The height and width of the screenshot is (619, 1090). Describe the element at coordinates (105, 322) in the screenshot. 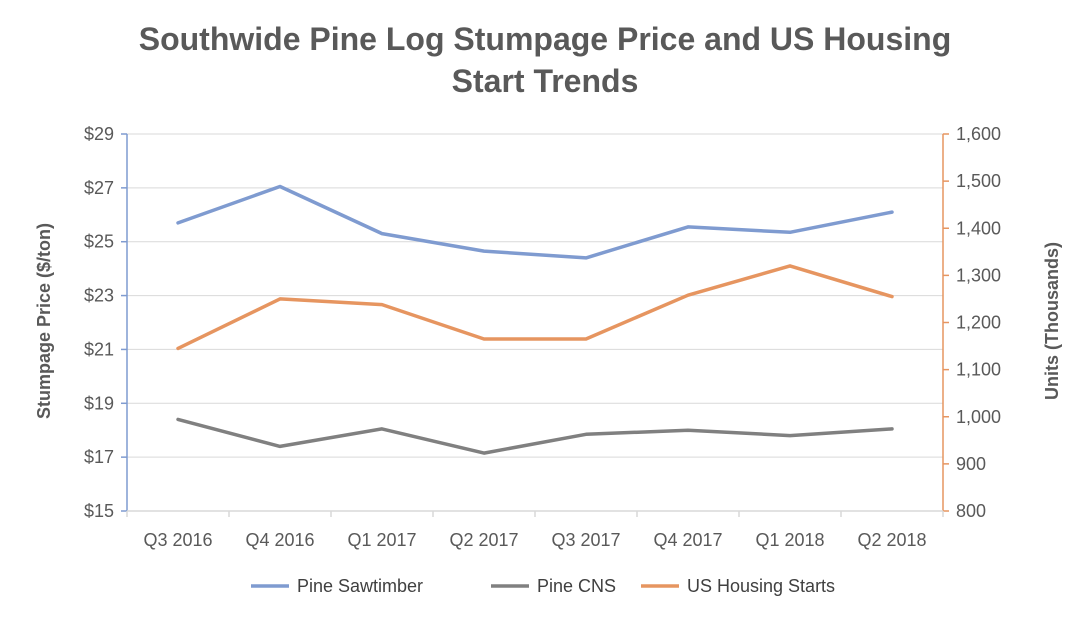

I see `left-axis-ticks: $15 $17 $19 $21 $23 $25 $27 $29` at that location.